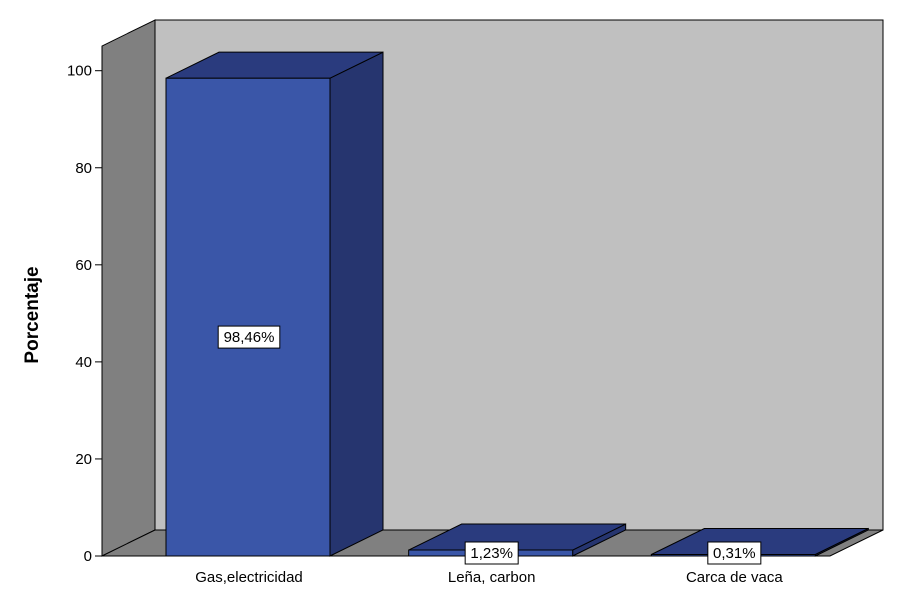 Image resolution: width=898 pixels, height=595 pixels. Describe the element at coordinates (734, 577) in the screenshot. I see `x-category-label: Carca de vaca` at that location.